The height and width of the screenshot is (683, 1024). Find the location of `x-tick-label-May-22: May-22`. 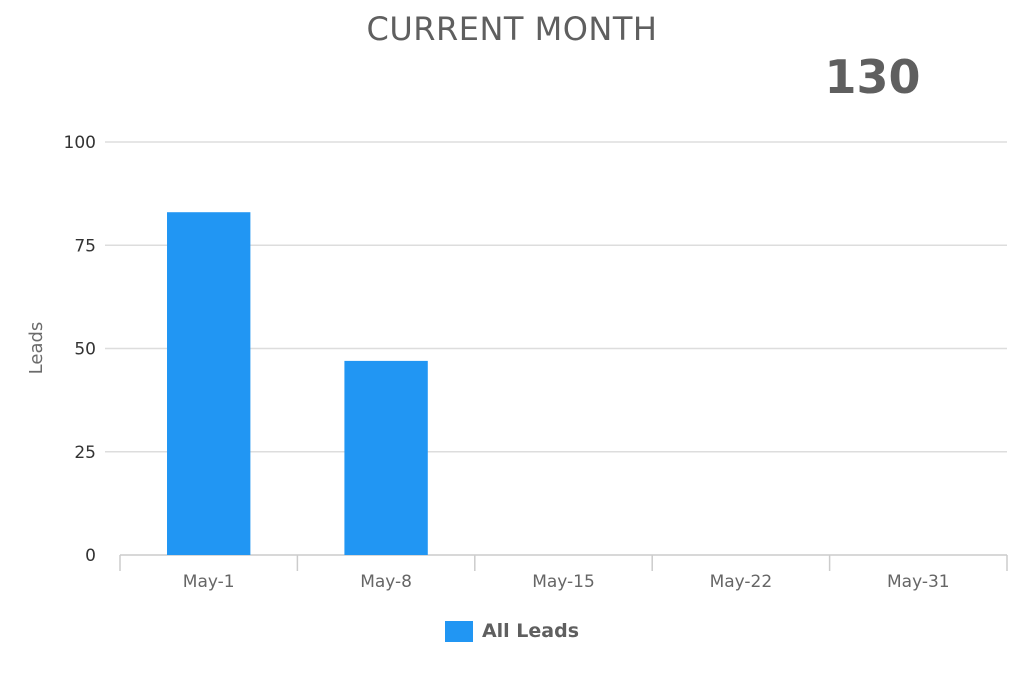

x-tick-label-May-22: May-22 is located at coordinates (741, 582).